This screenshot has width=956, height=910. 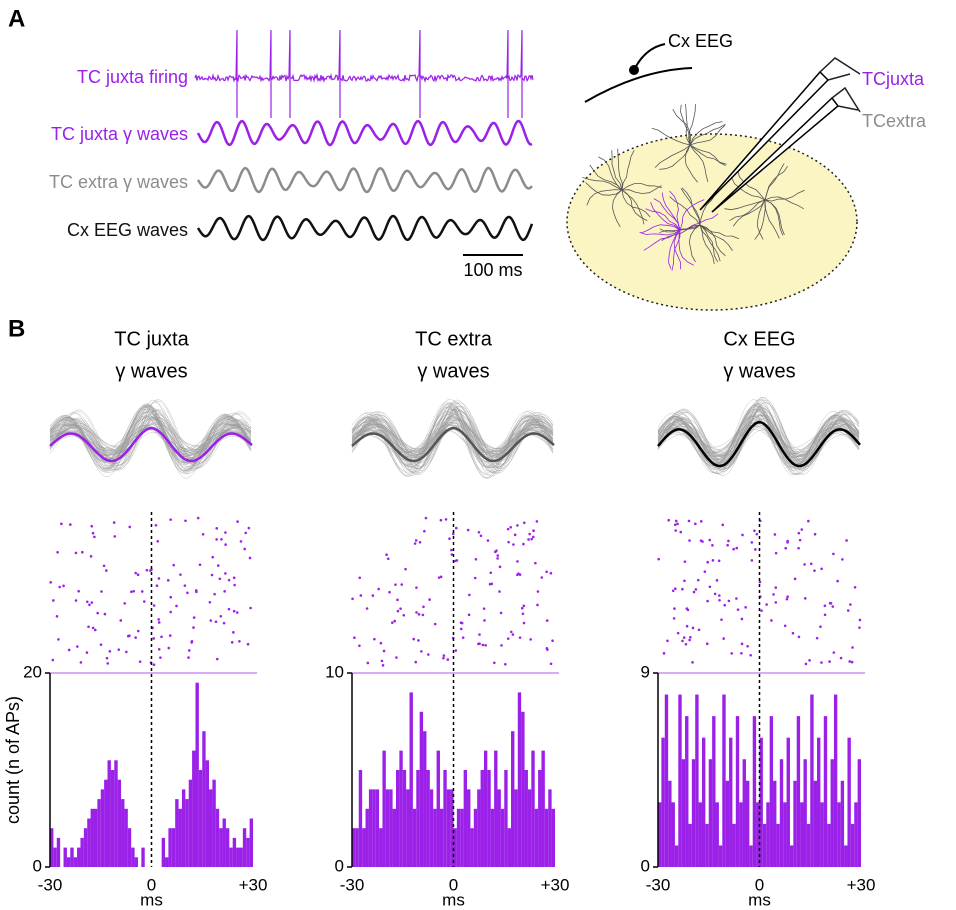 I want to click on chart-title: TC extra, so click(x=454, y=339).